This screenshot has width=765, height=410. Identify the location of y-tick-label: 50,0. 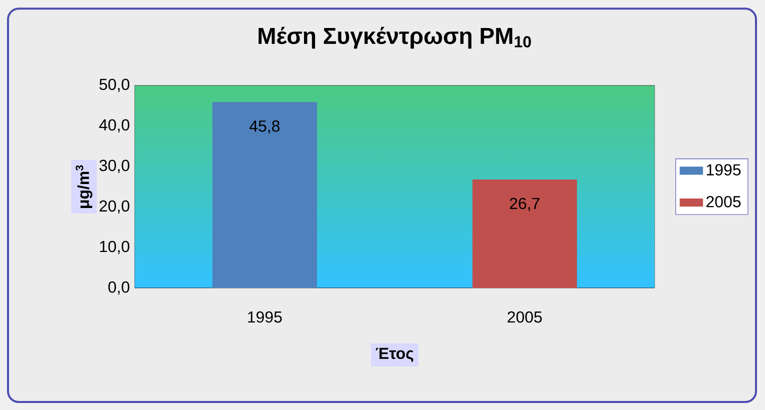
(114, 85).